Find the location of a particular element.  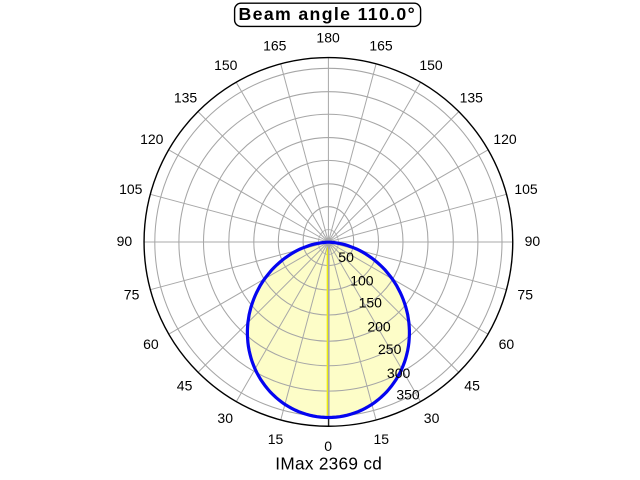

svg-text: 180 is located at coordinates (328, 38).